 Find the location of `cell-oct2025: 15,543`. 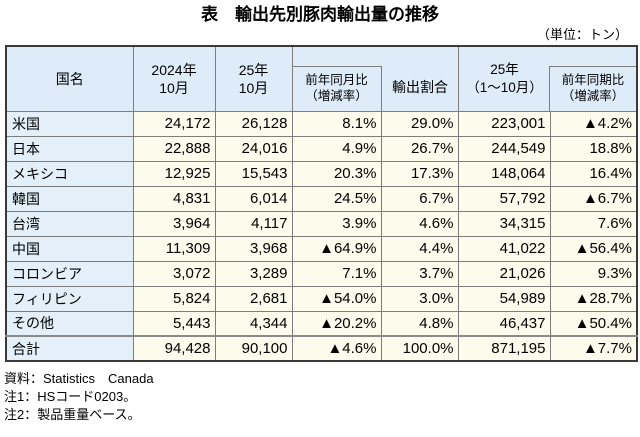

cell-oct2025: 15,543 is located at coordinates (253, 173).